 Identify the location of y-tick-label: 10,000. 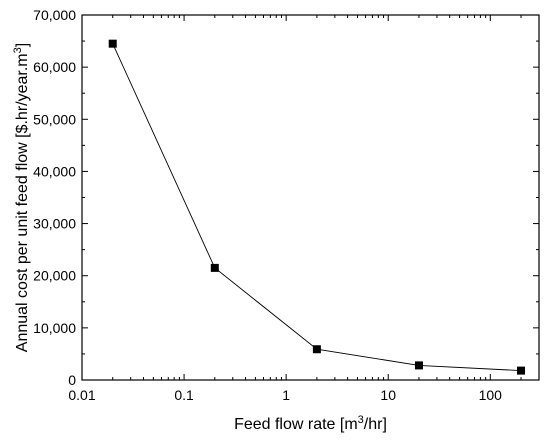
(54, 328).